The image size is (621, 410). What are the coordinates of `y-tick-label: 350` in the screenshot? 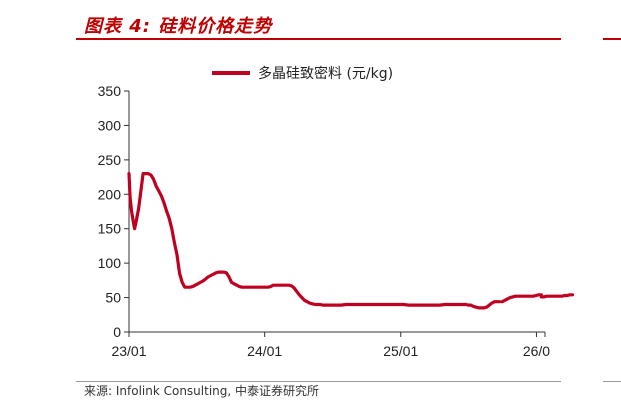 It's located at (110, 91).